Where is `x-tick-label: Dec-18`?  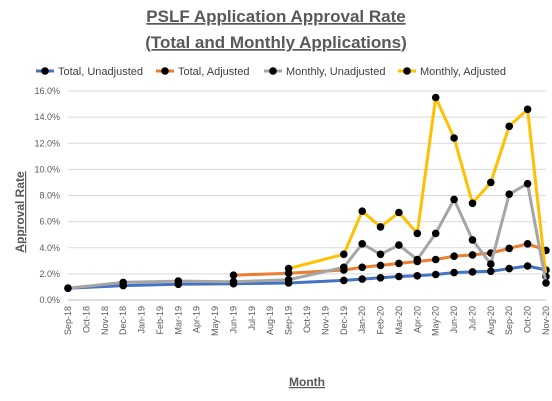
x-tick-label: Dec-18 is located at coordinates (123, 320).